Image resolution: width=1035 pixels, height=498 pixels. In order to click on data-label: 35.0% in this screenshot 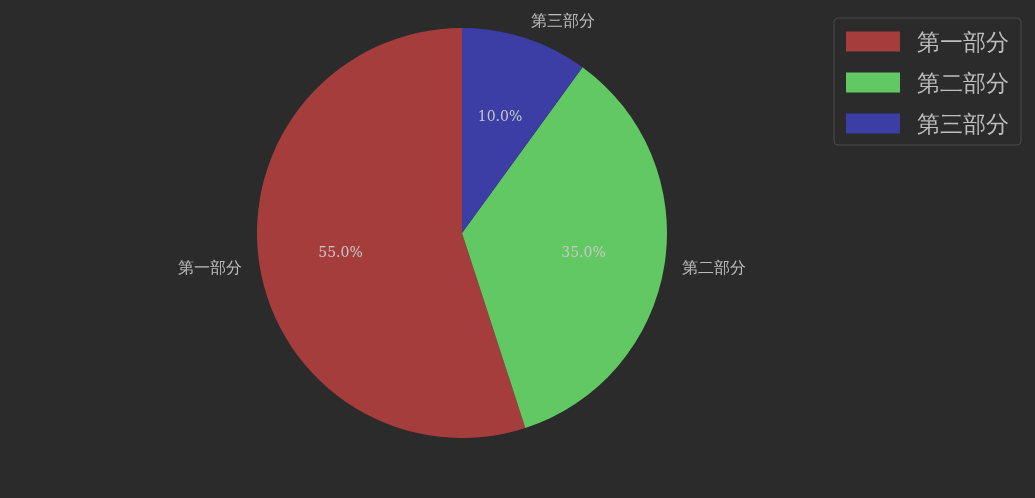, I will do `click(583, 252)`.